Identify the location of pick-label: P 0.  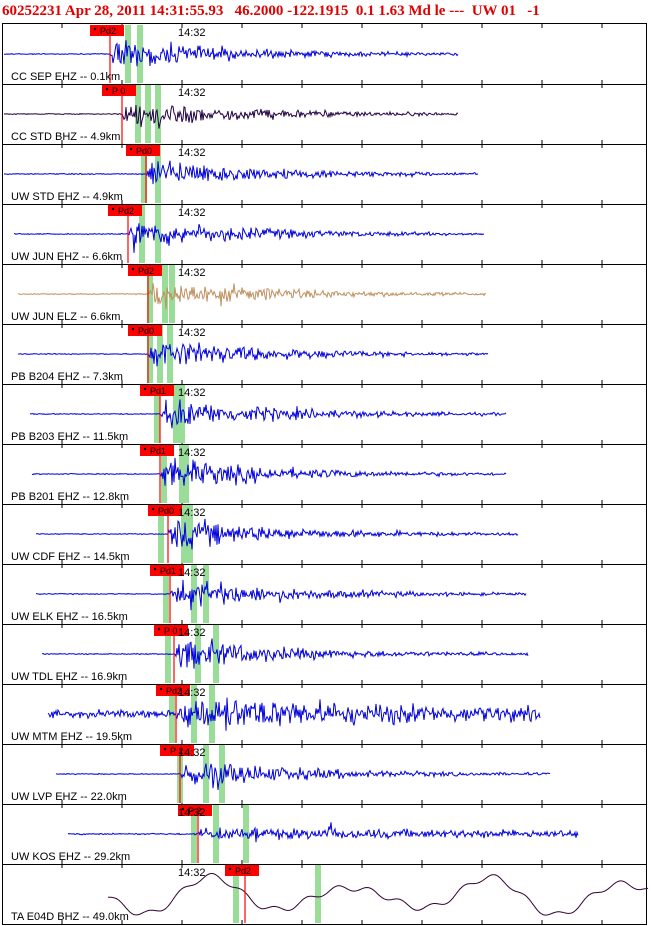
(170, 631).